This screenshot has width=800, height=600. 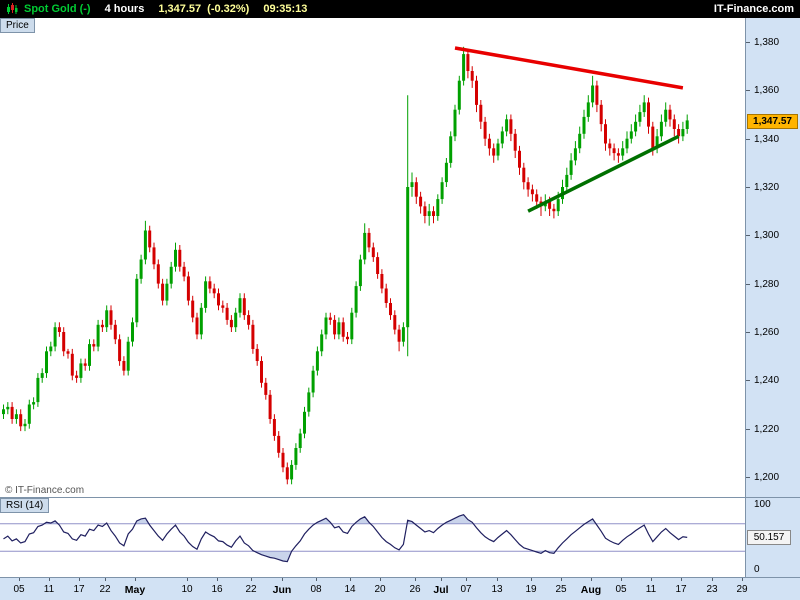 What do you see at coordinates (441, 590) in the screenshot?
I see `time-axis-label: Jul` at bounding box center [441, 590].